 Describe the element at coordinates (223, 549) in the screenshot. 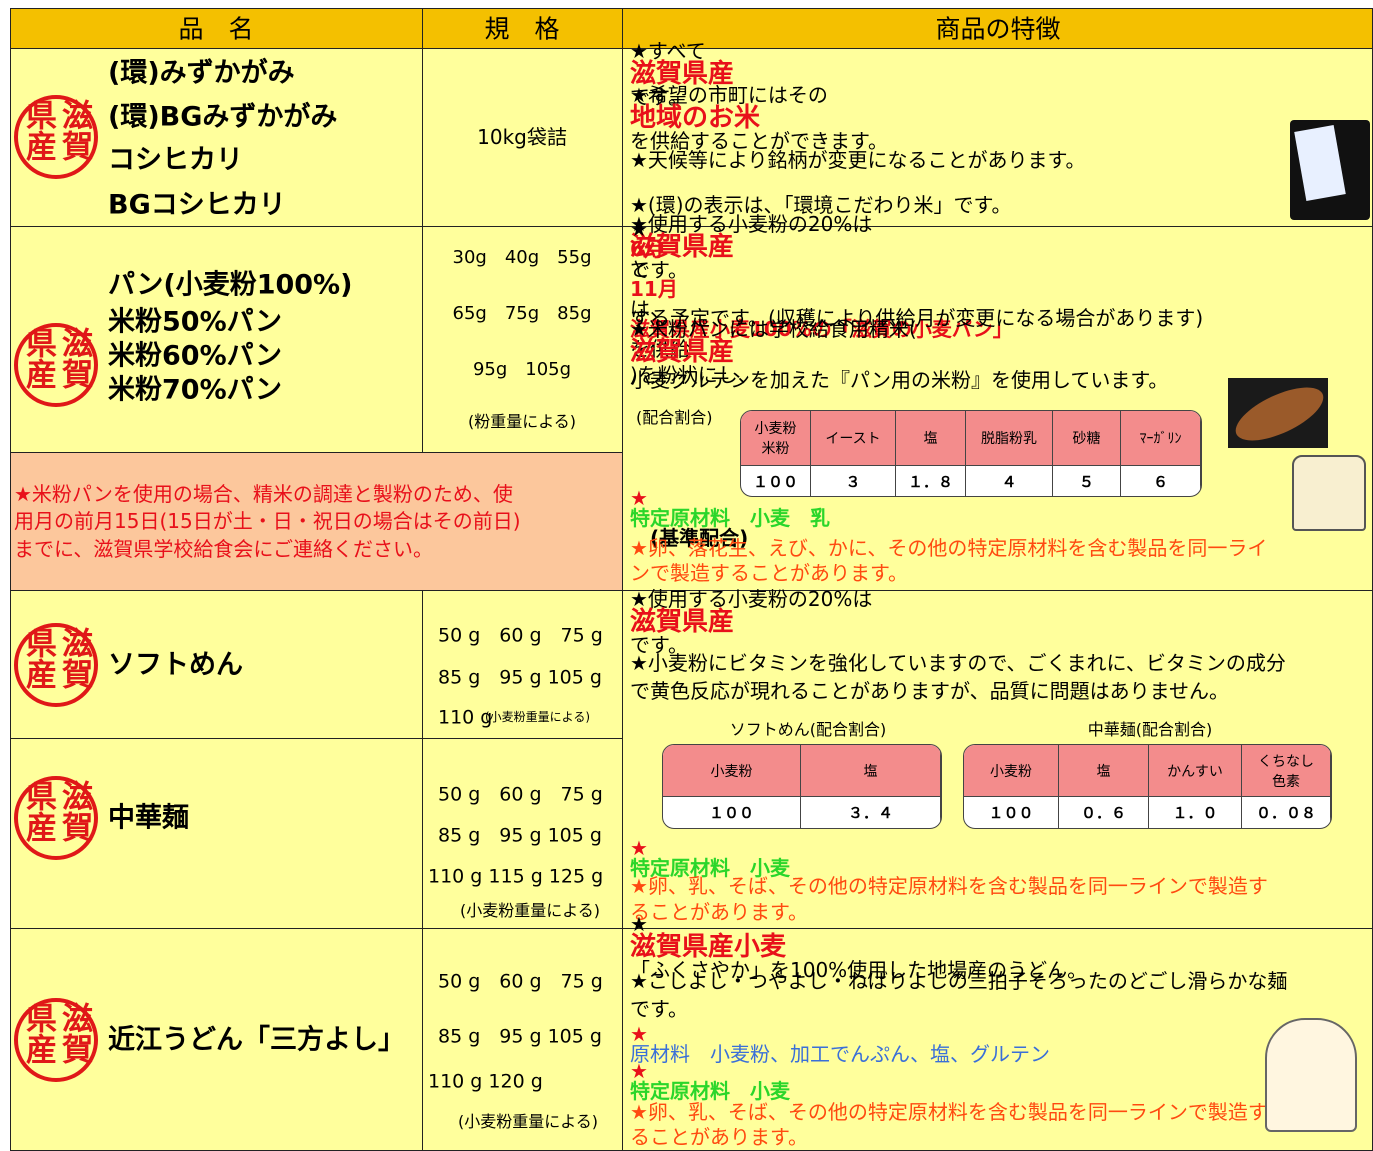

I see `text: までに、滋賀県学校給食会にご連絡ください。` at that location.